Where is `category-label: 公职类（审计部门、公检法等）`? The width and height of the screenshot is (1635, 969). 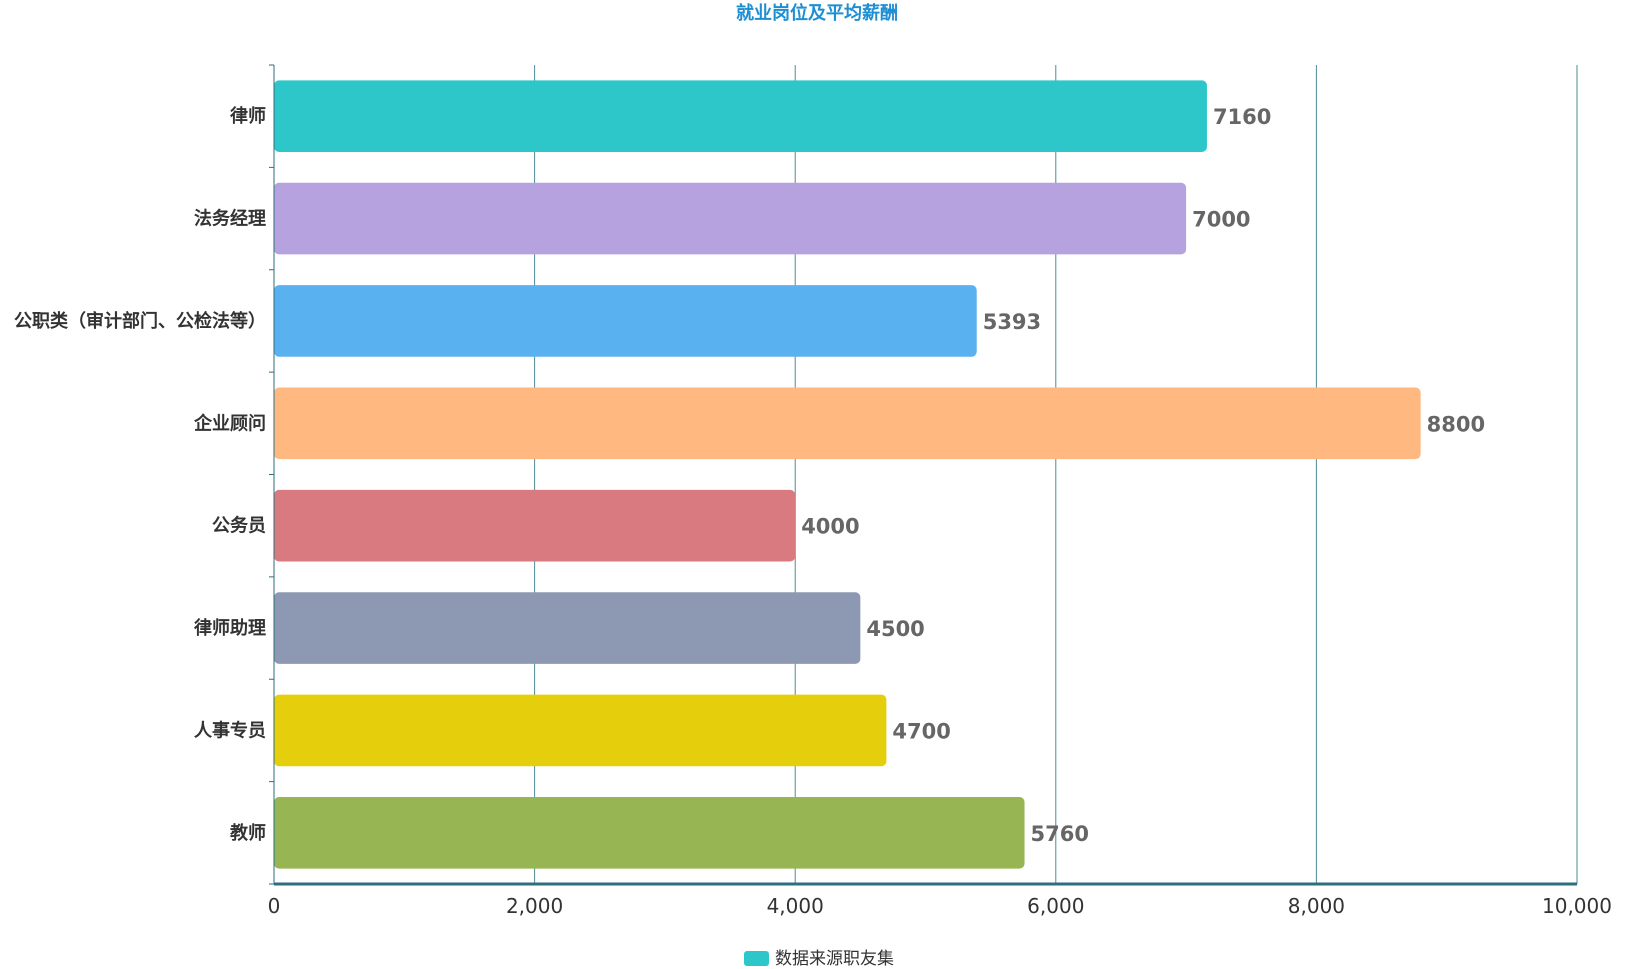 category-label: 公职类（审计部门、公检法等） is located at coordinates (140, 321).